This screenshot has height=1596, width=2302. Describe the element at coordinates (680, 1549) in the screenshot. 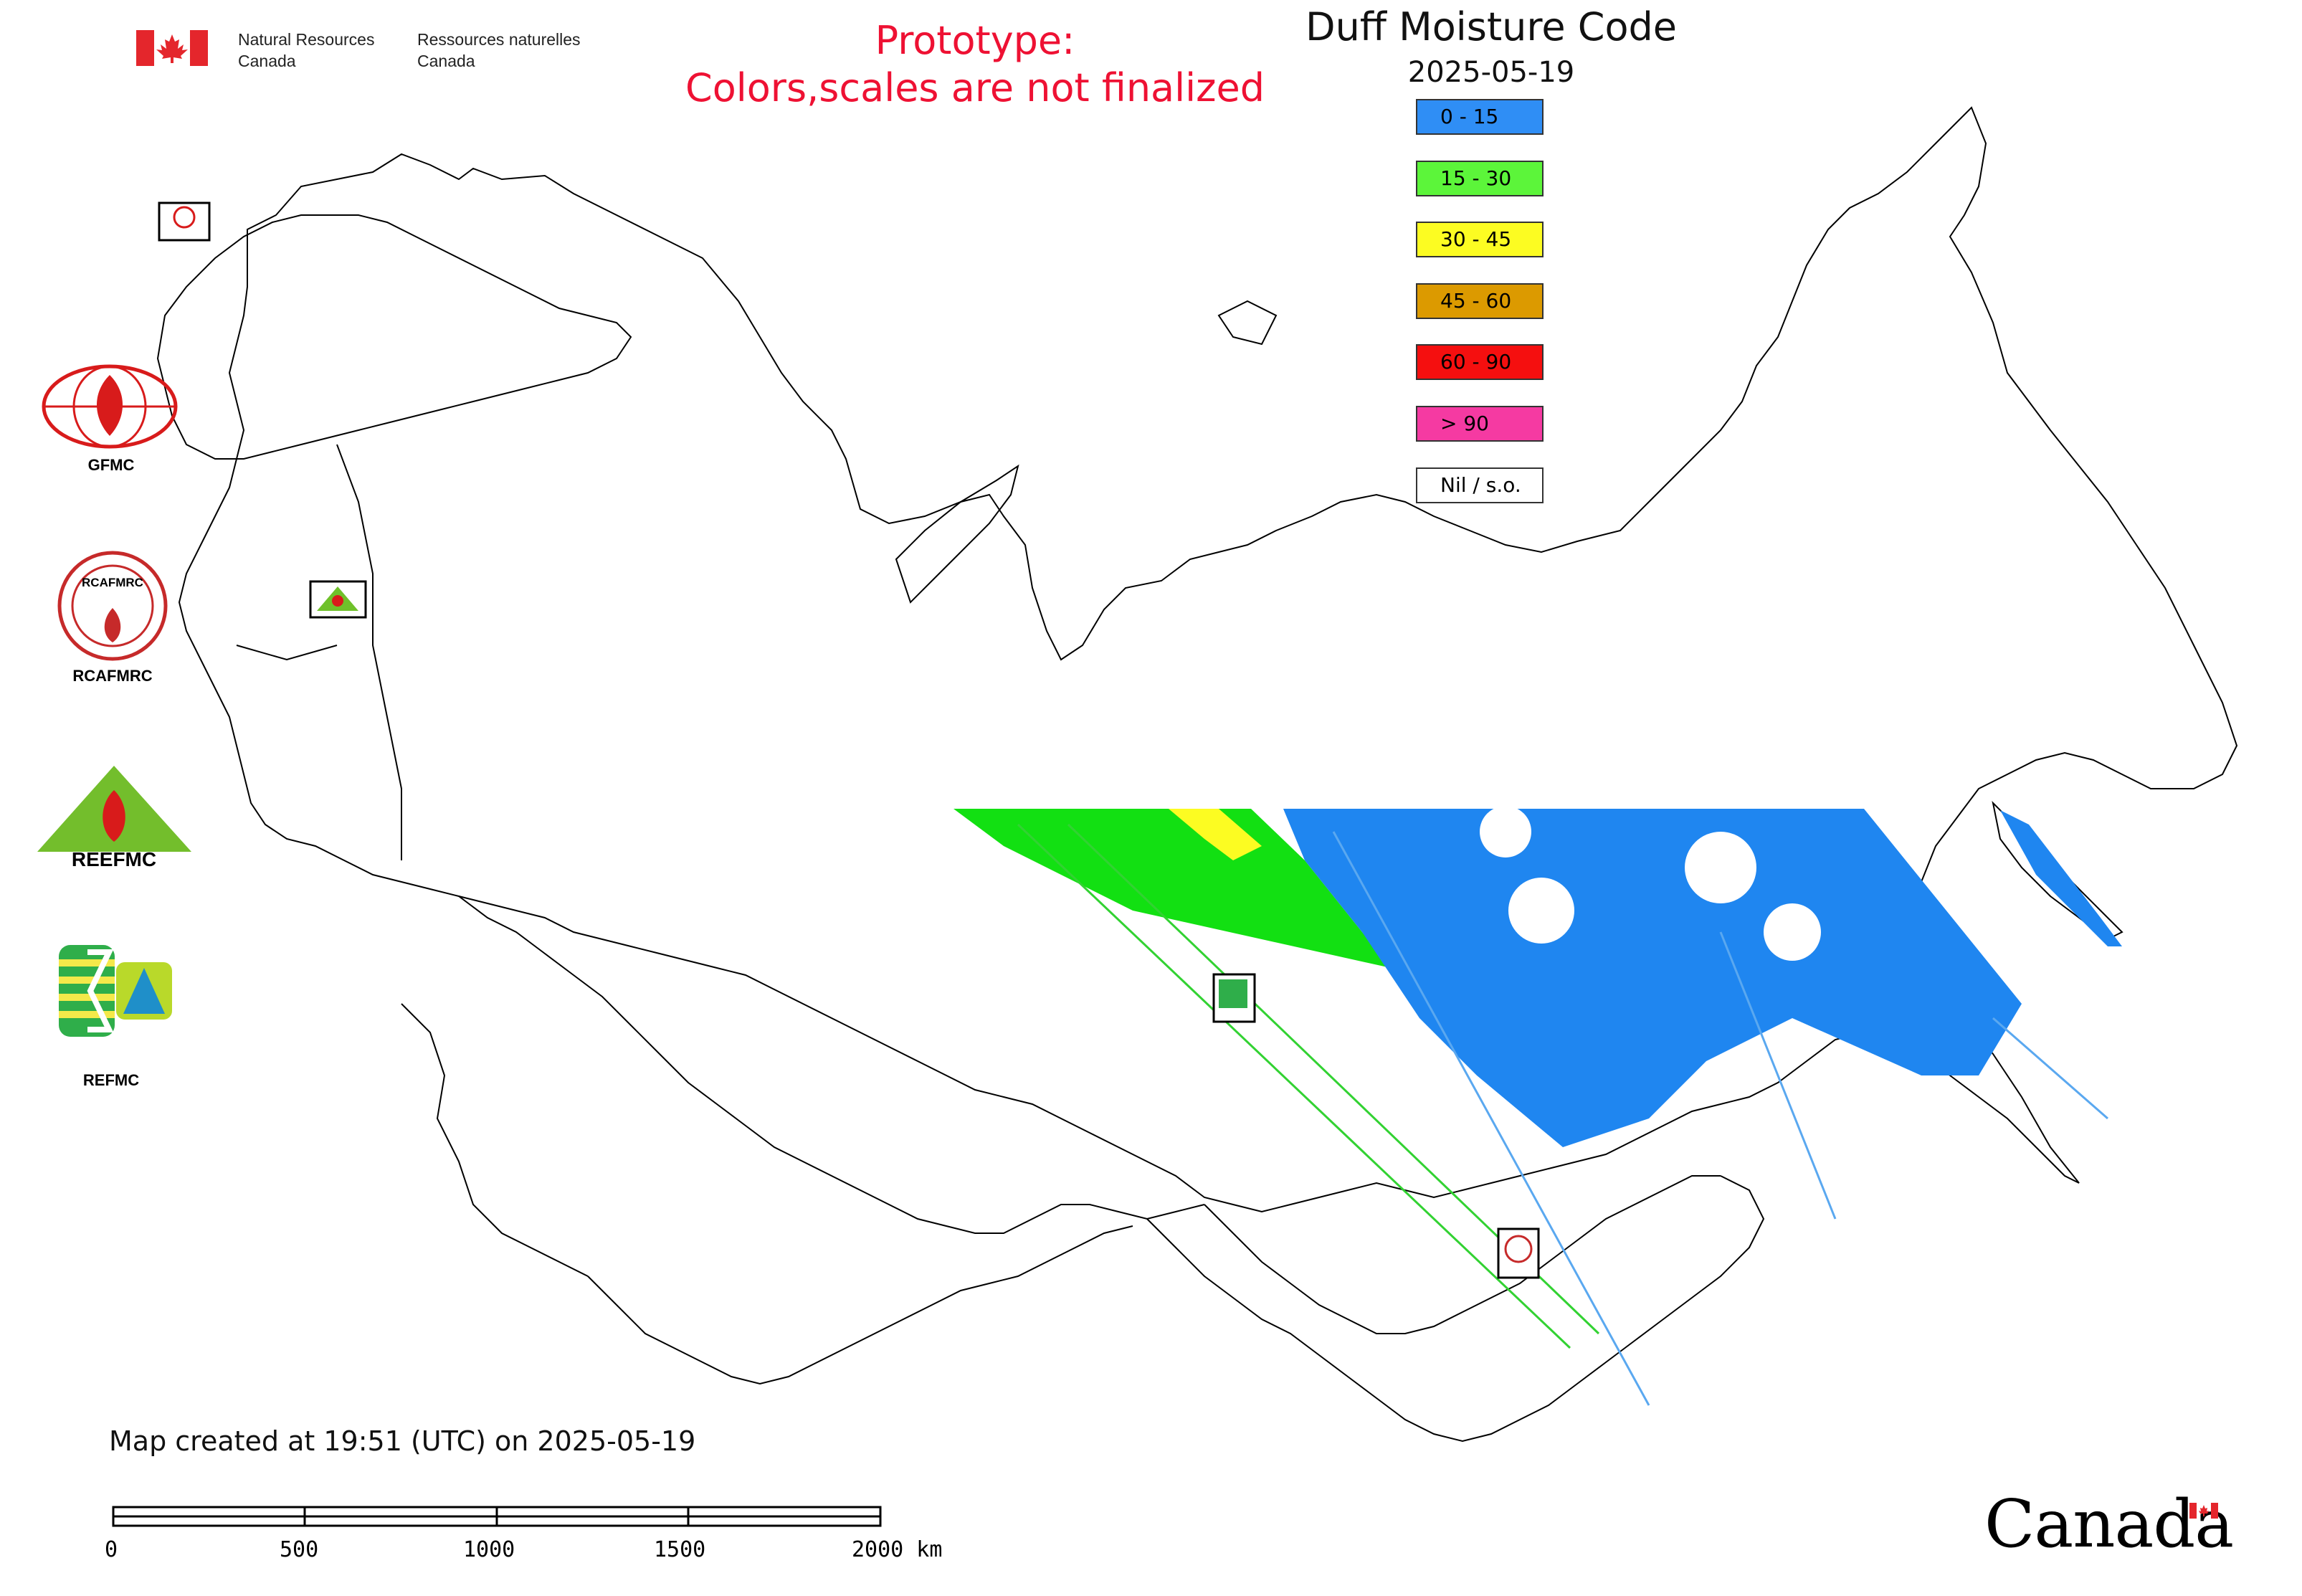

I see `scale-label-1500: 1500` at that location.